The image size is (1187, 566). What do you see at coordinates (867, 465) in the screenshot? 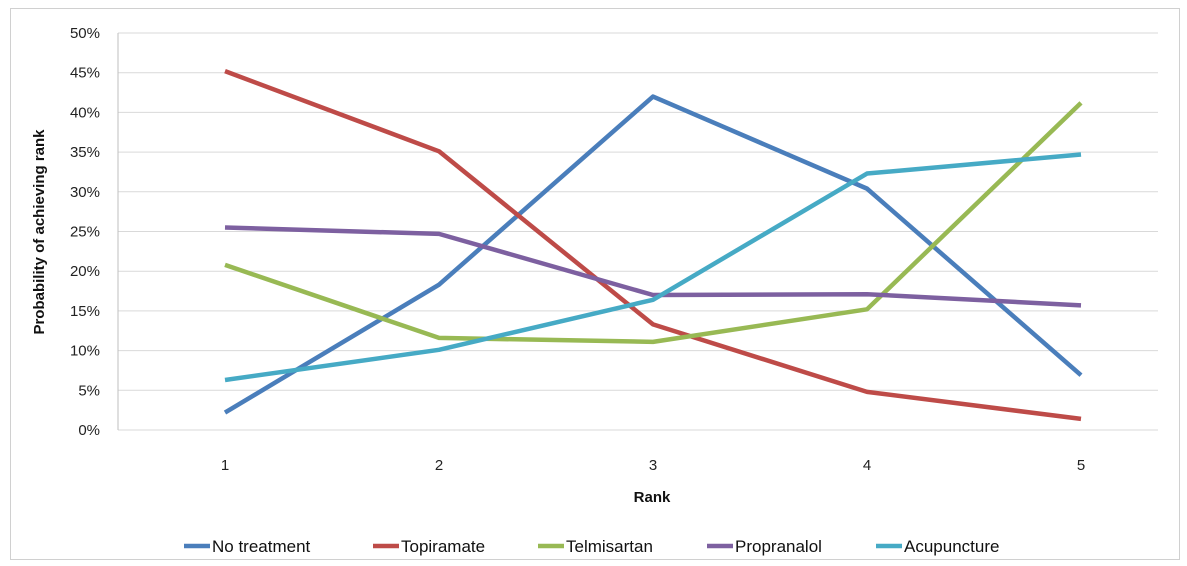
I see `x-tick-label: 4` at bounding box center [867, 465].